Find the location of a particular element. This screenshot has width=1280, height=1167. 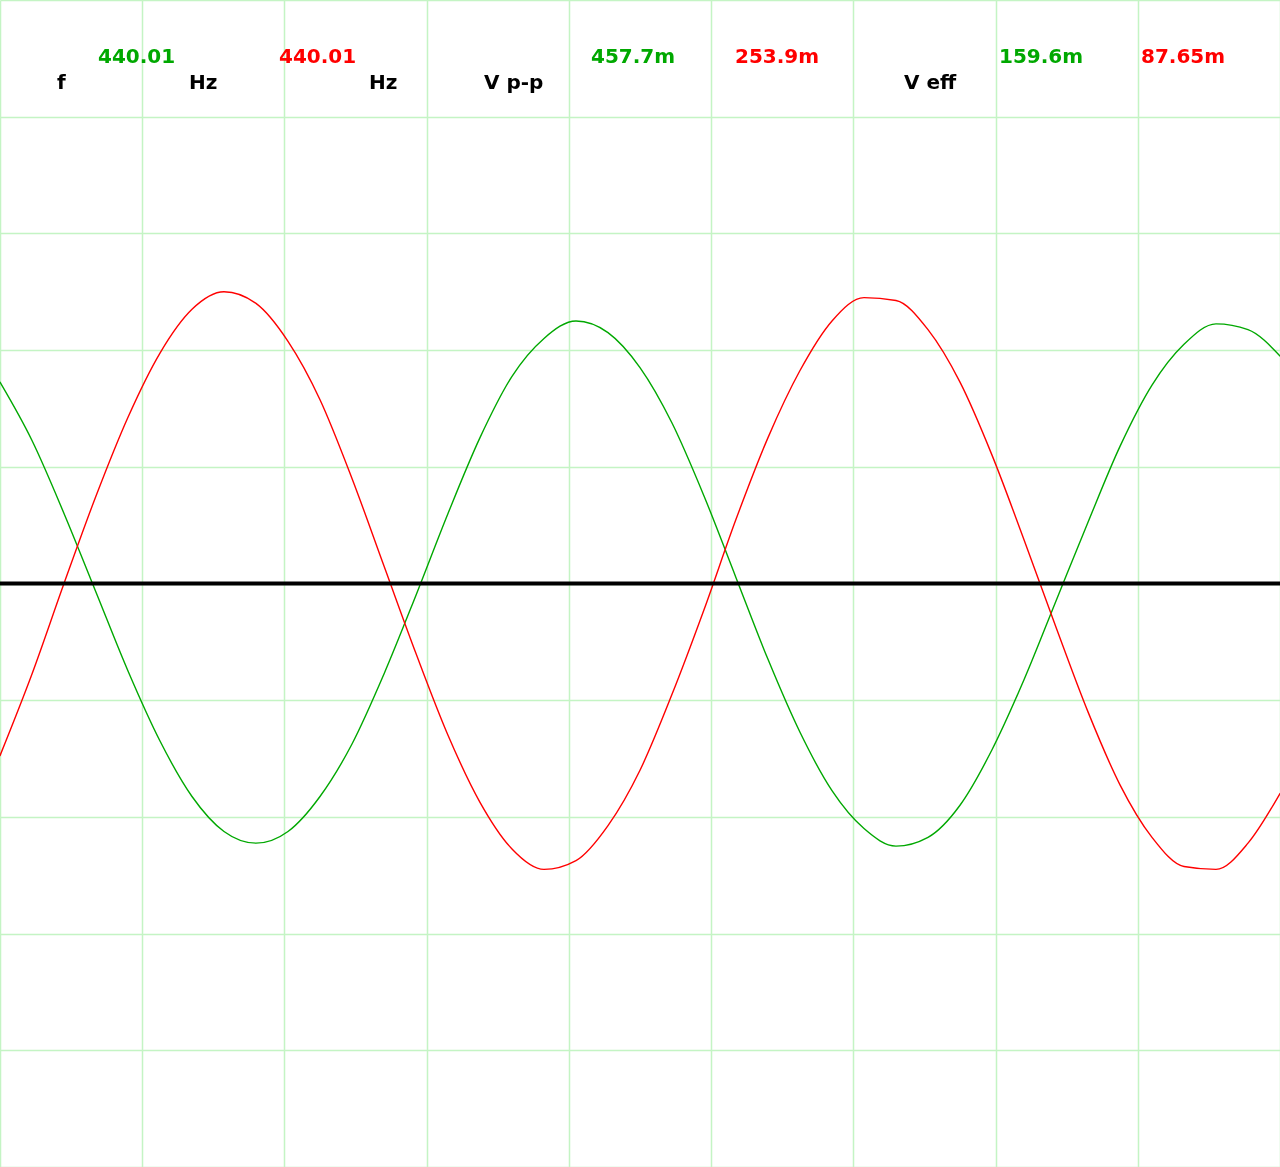

text: 457.7m is located at coordinates (633, 56).